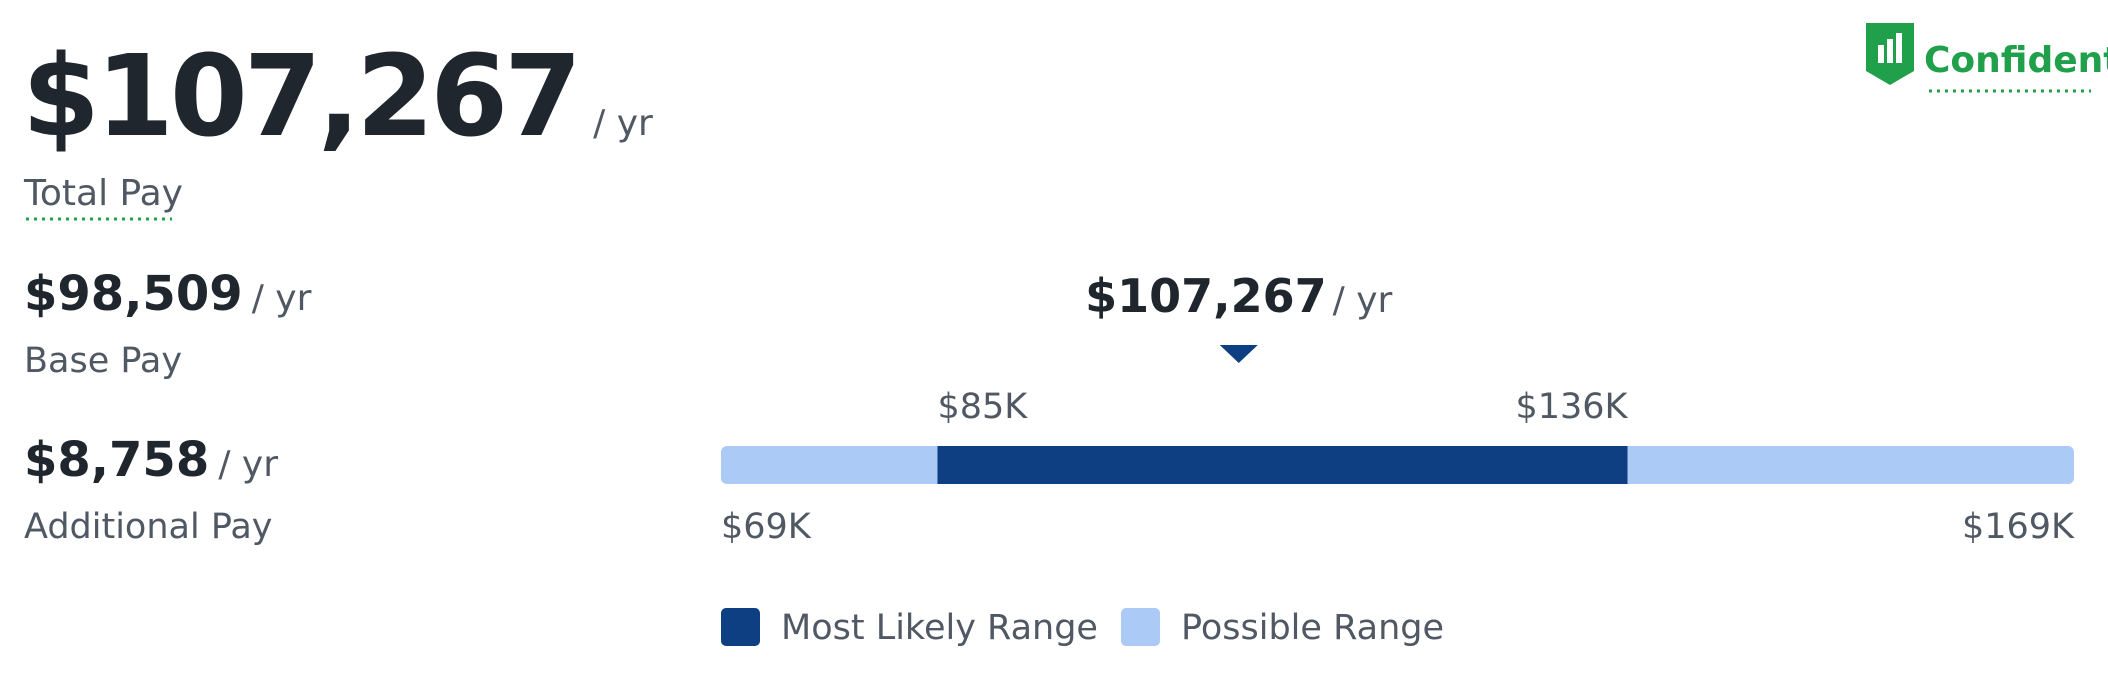  I want to click on median-label: $107,267/ yr, so click(1238, 296).